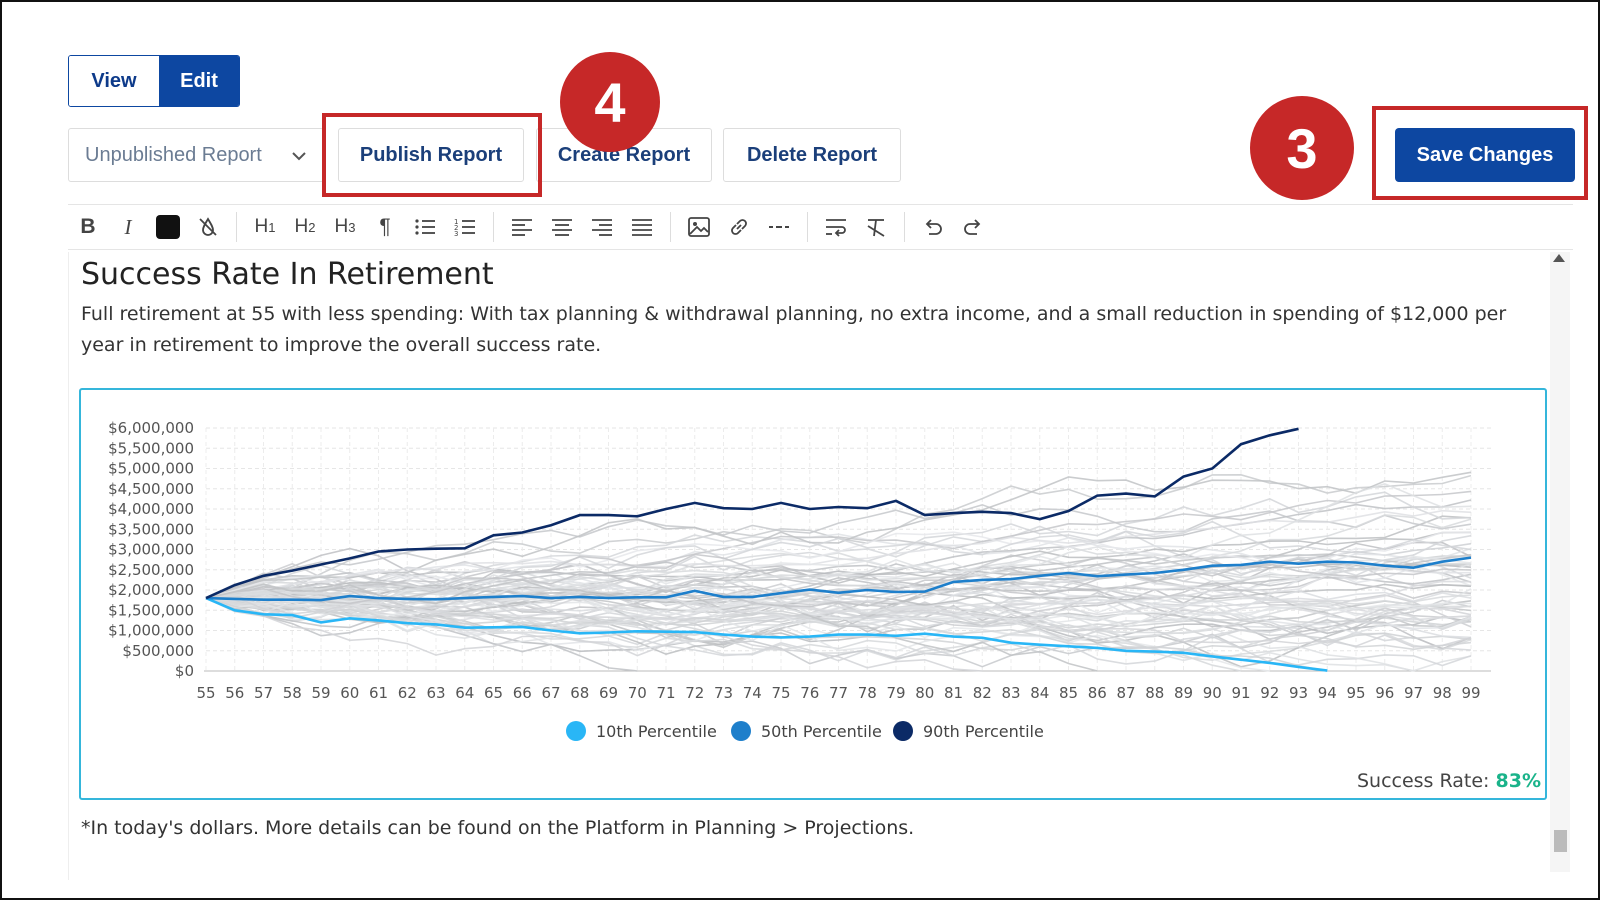 The image size is (1600, 900). What do you see at coordinates (407, 693) in the screenshot?
I see `x-tick-label: 62` at bounding box center [407, 693].